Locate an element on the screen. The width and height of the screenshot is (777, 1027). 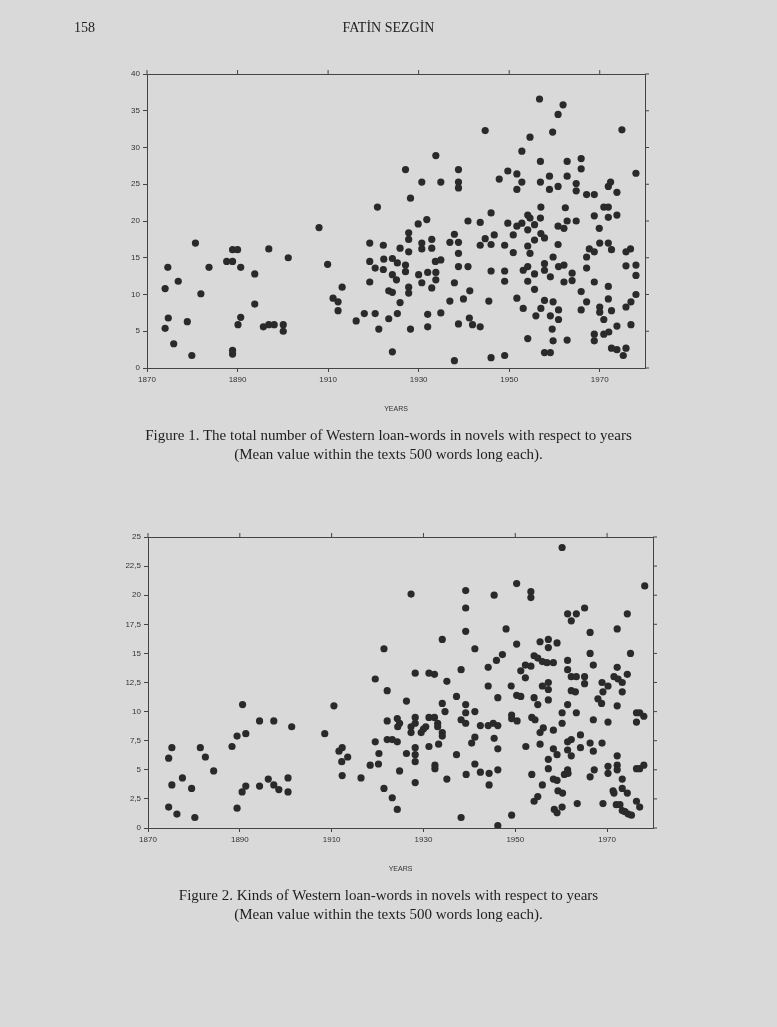
y-tick-label: 22,5 is located at coordinates (133, 566).